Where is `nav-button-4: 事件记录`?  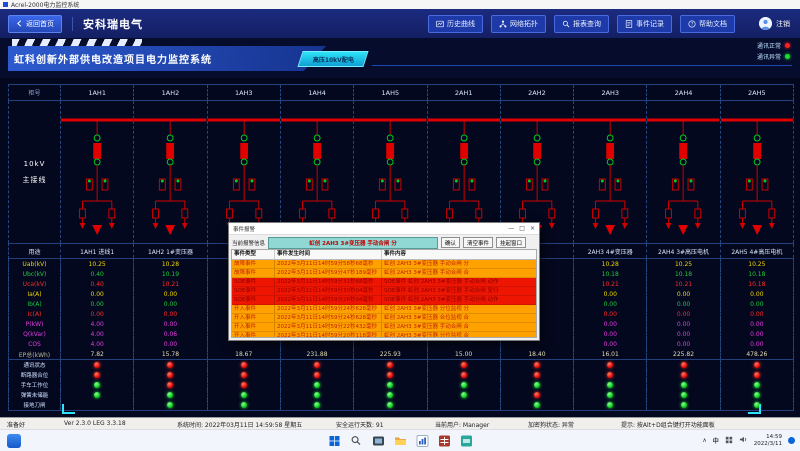
nav-button-4: 事件记录 is located at coordinates (644, 23).